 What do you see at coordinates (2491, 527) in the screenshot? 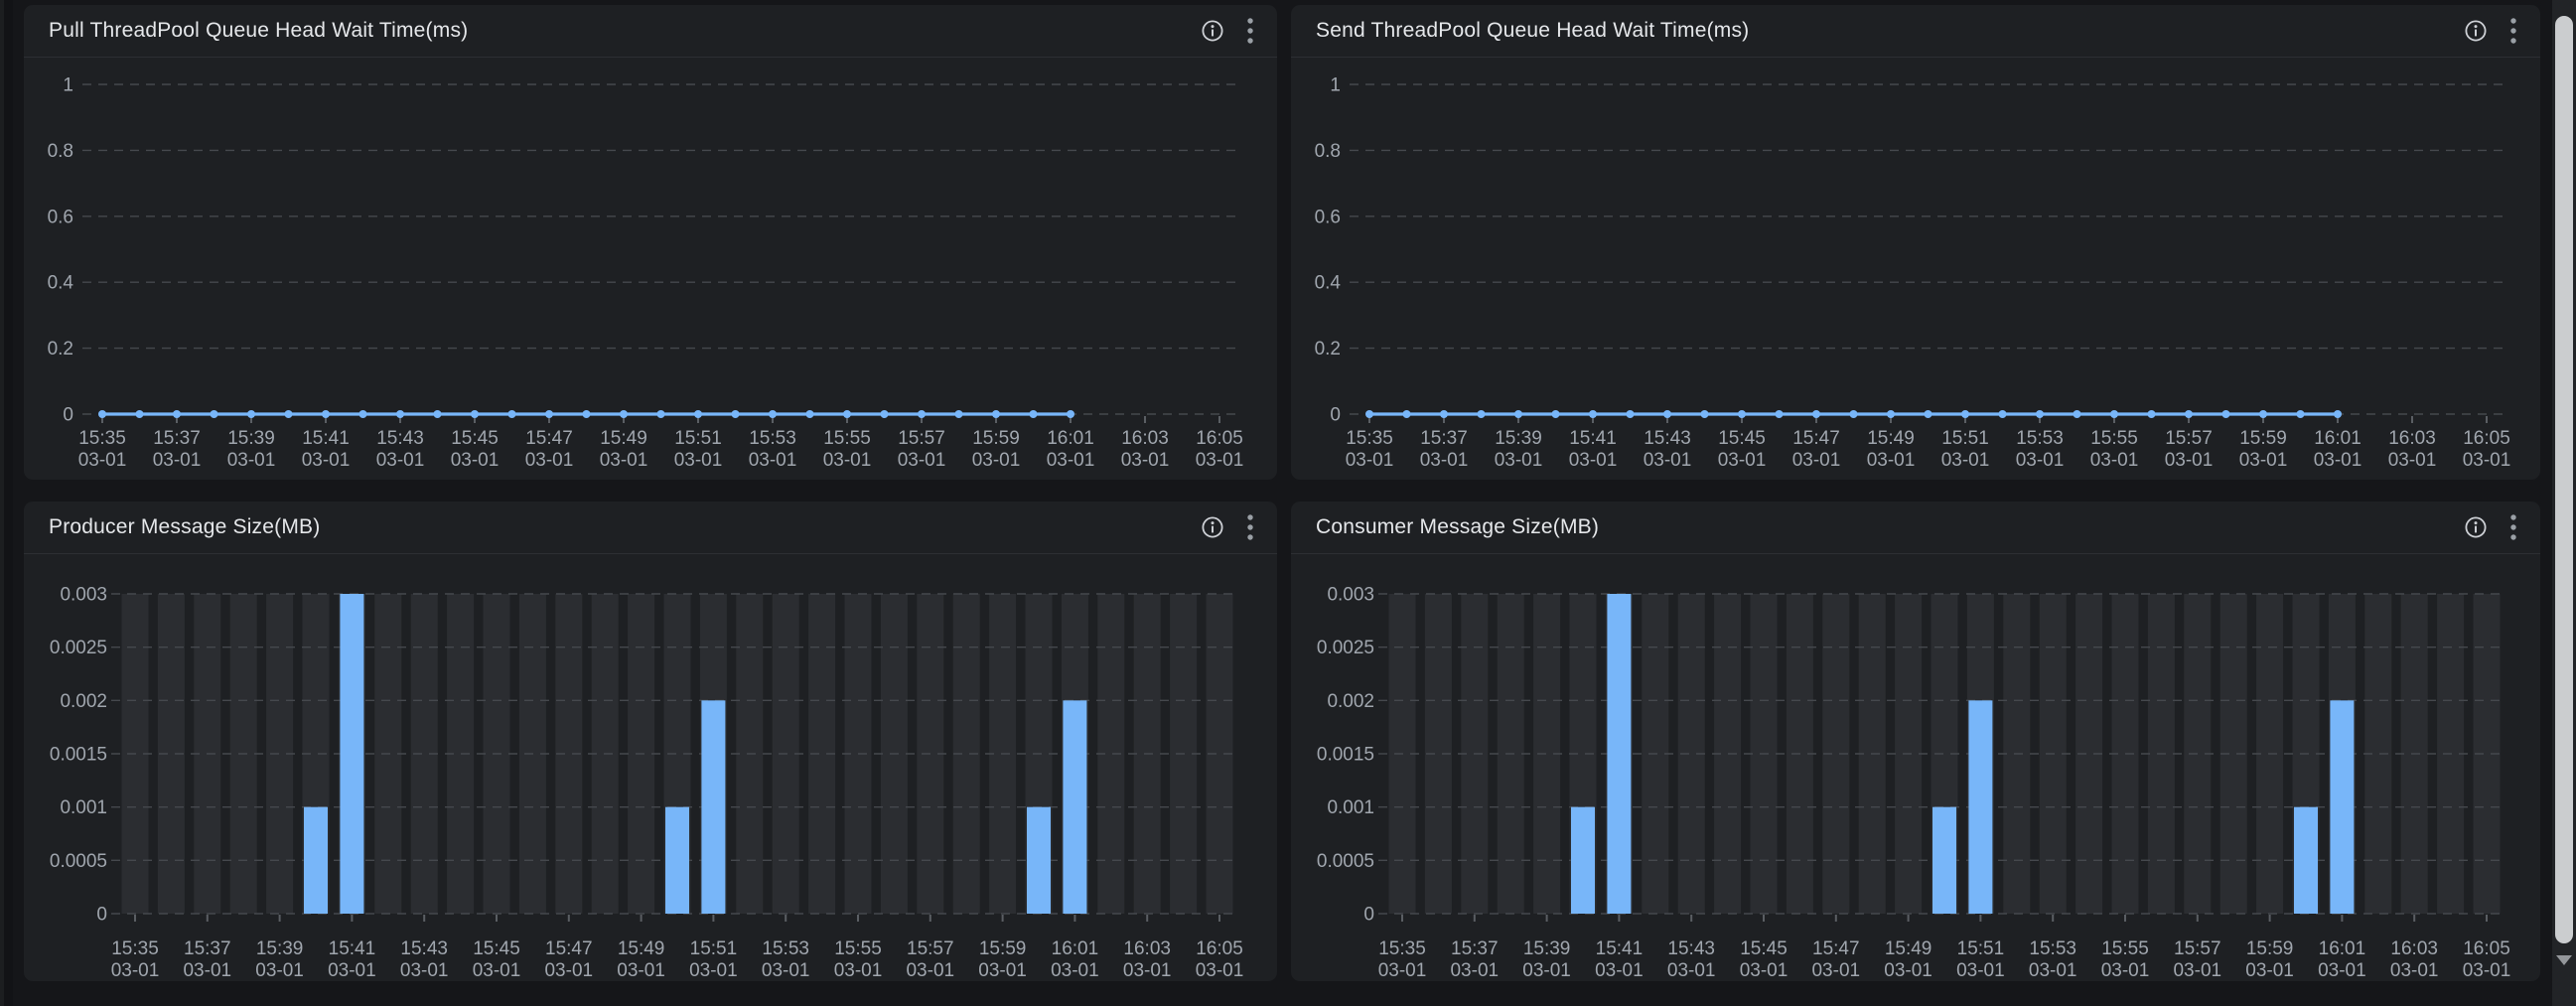
I see `panel-actions` at bounding box center [2491, 527].